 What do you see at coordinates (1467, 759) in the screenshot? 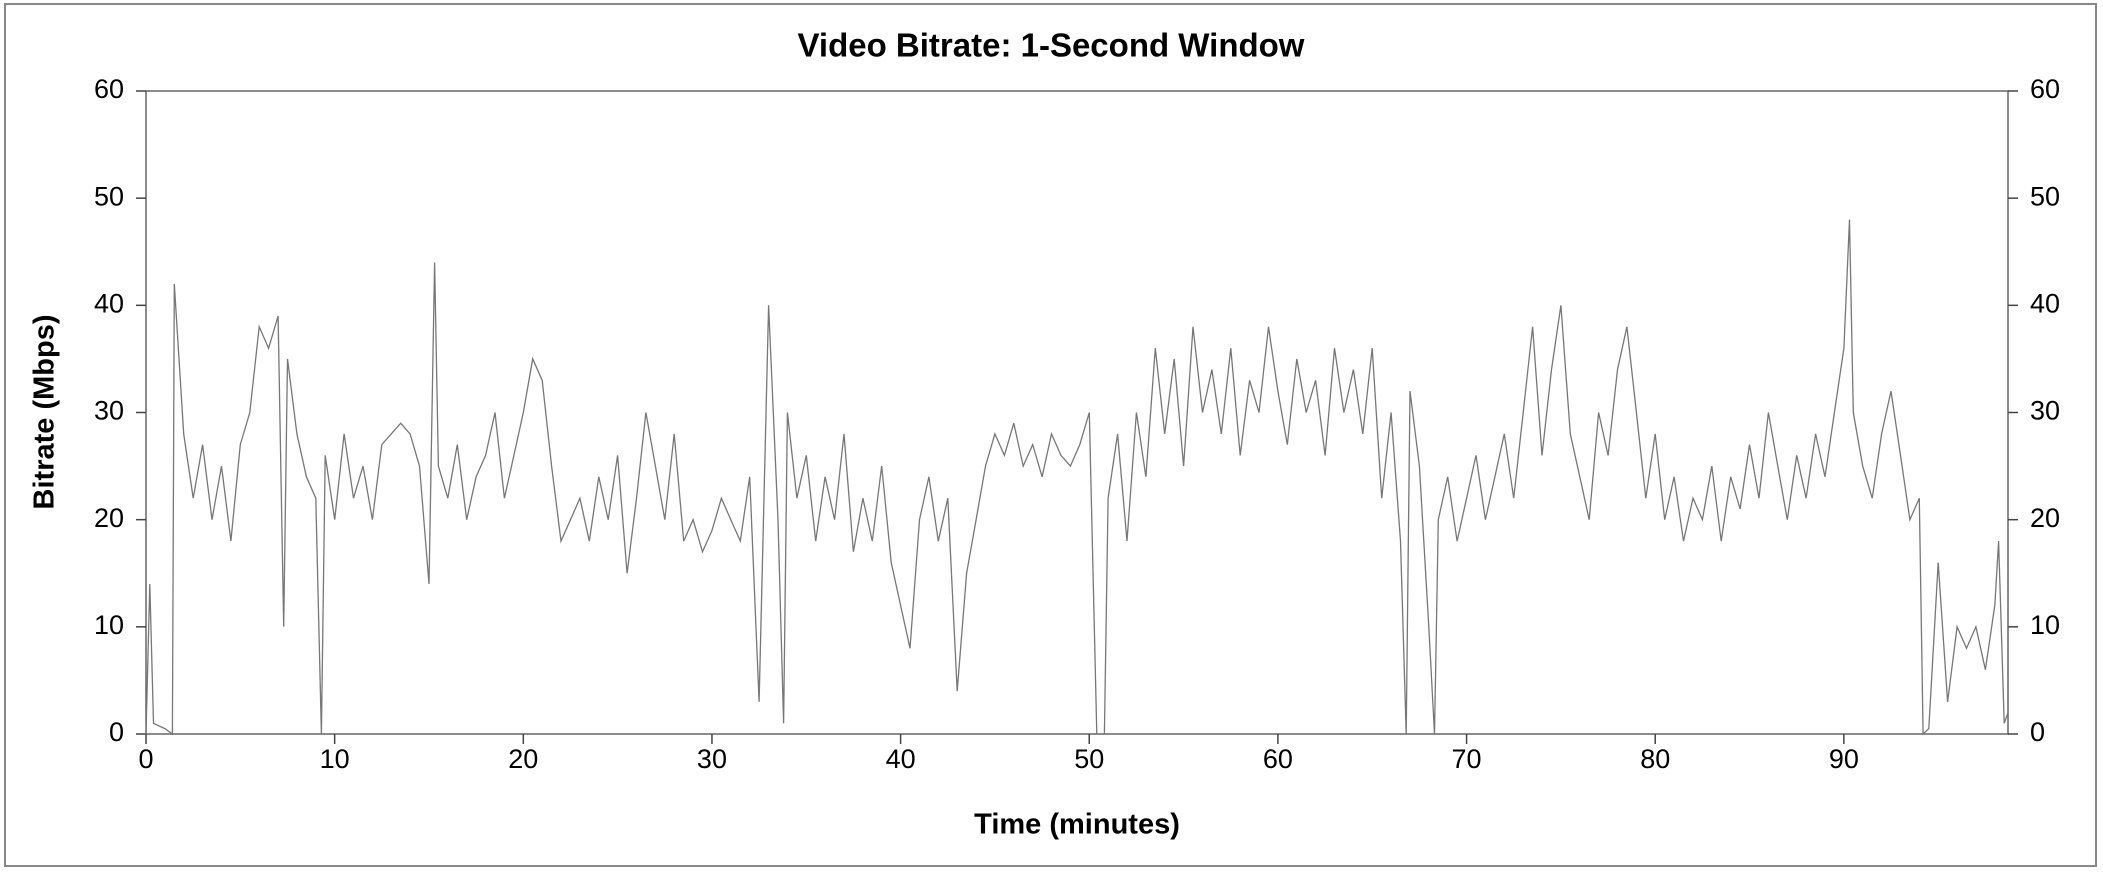
I see `x-tick-label: 70` at bounding box center [1467, 759].